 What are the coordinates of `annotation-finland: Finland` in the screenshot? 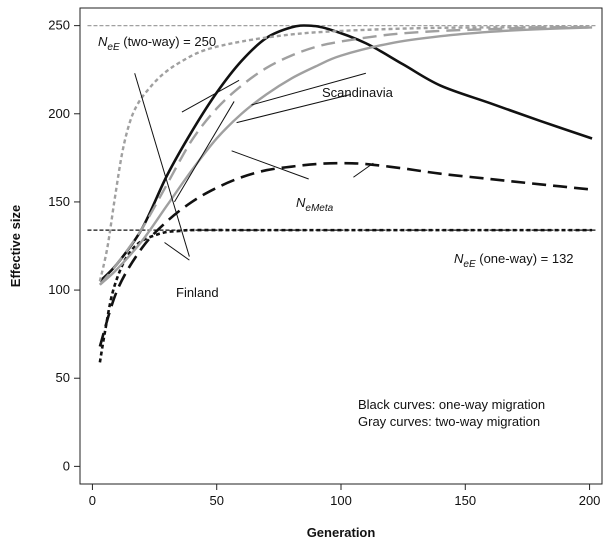 It's located at (197, 292).